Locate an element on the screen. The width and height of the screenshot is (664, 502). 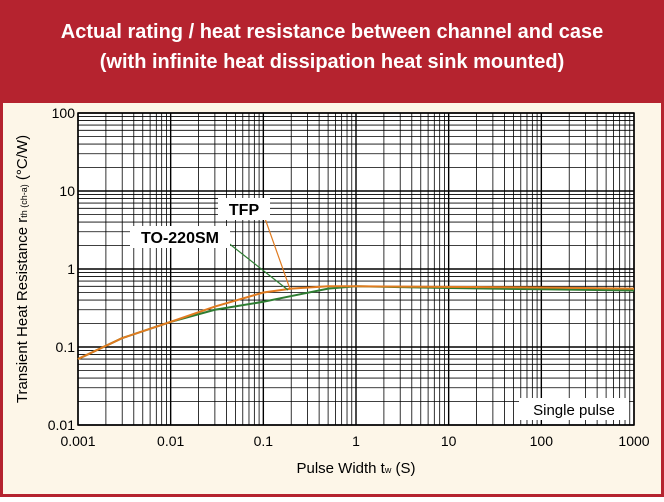
axis-label-sub: w is located at coordinates (388, 470).